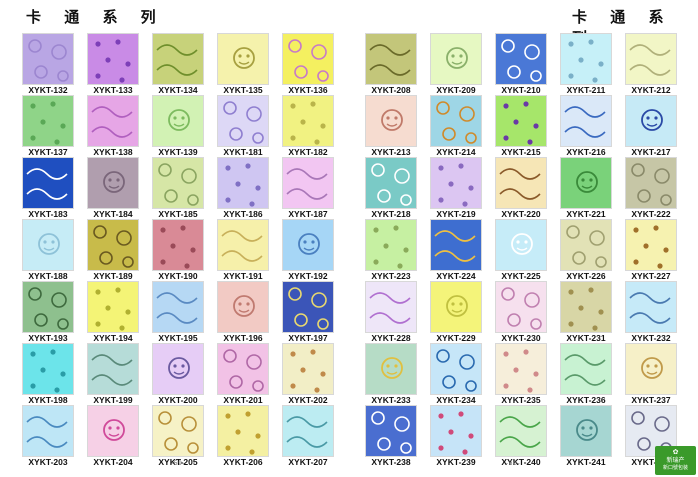 Image resolution: width=698 pixels, height=477 pixels. What do you see at coordinates (456, 436) in the screenshot?
I see `swatch-item: XYKT-239` at bounding box center [456, 436].